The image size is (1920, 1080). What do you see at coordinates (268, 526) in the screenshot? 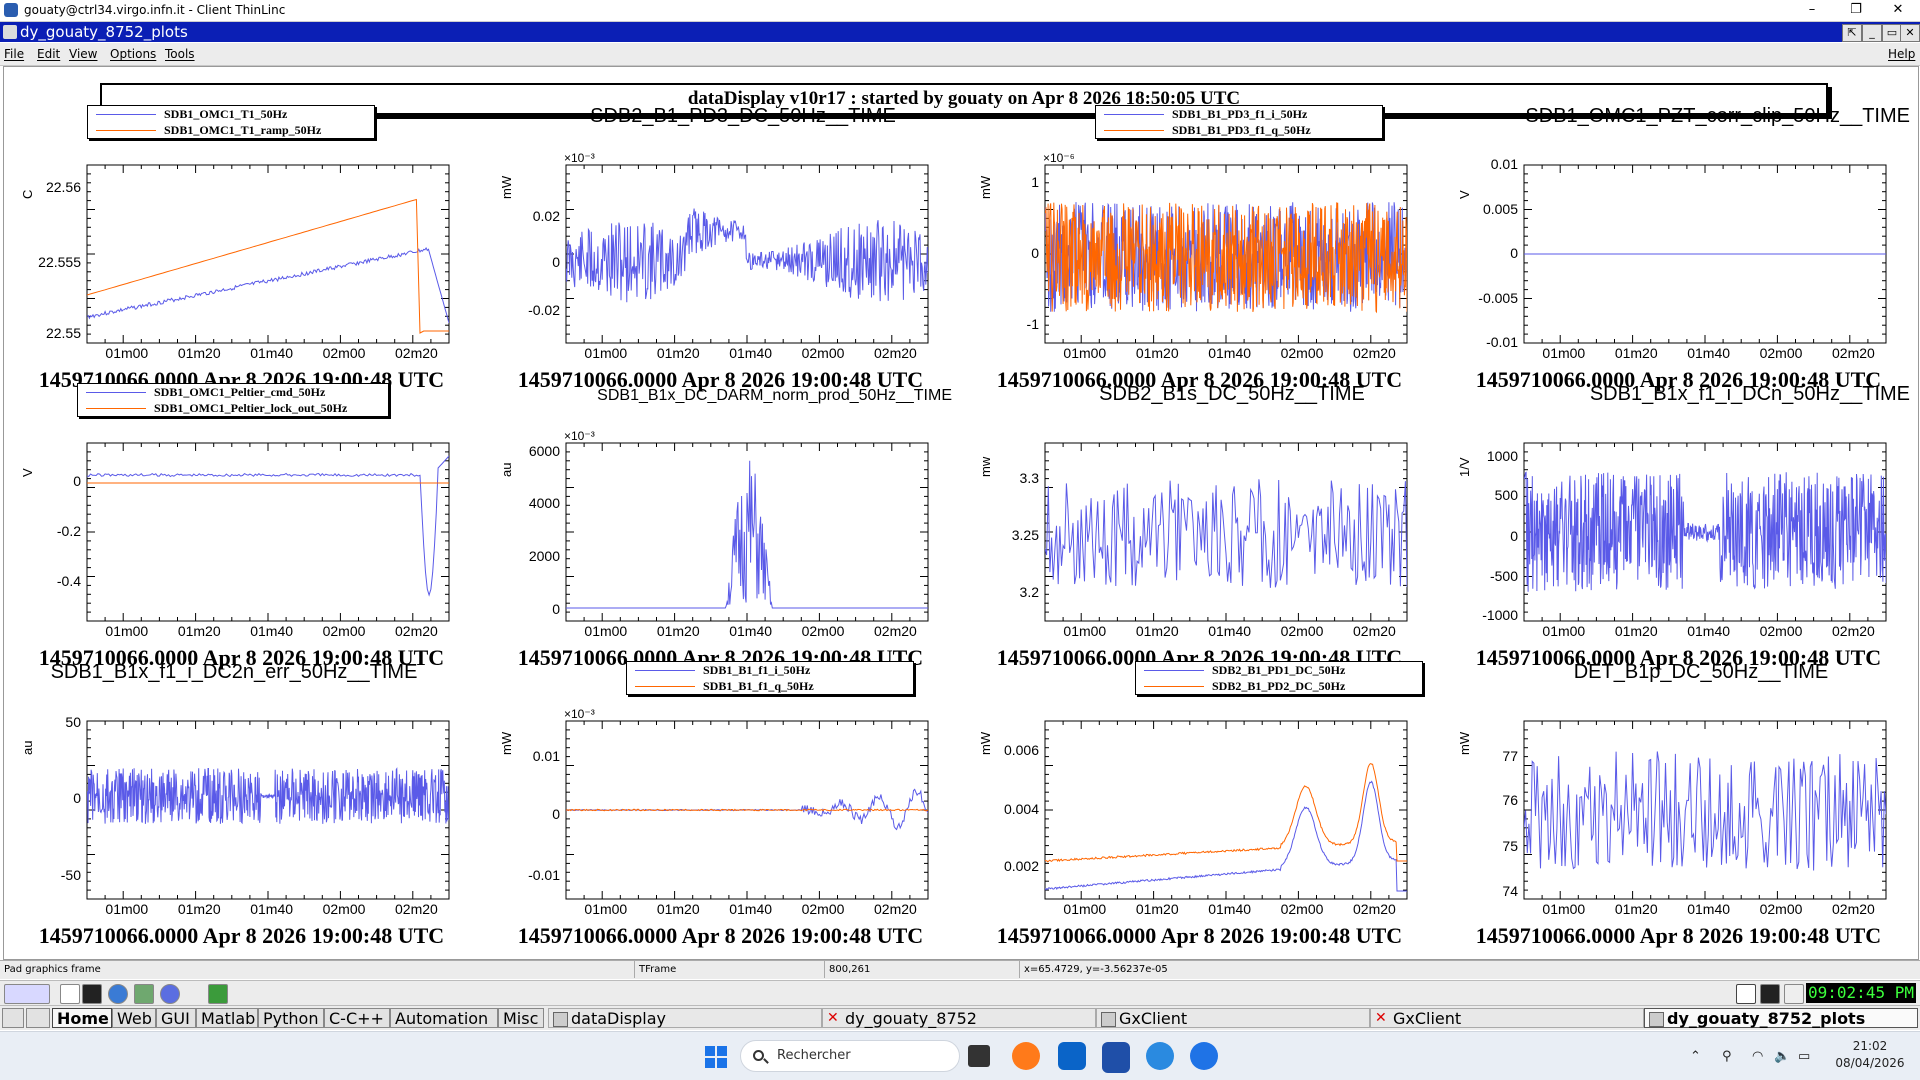
I see `series-peltier-cmd` at bounding box center [268, 526].